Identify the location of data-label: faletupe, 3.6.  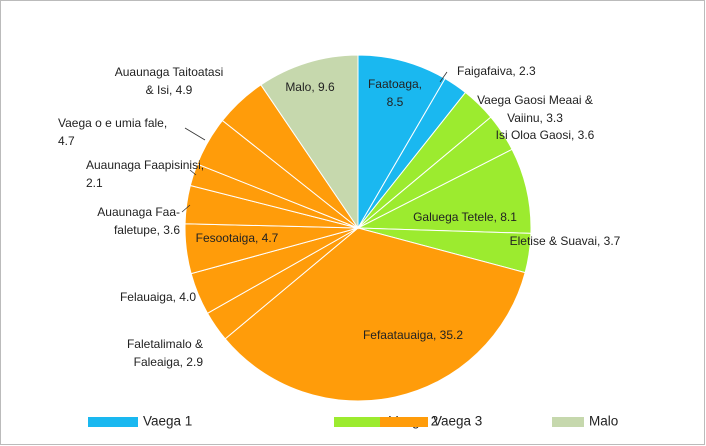
(147, 230).